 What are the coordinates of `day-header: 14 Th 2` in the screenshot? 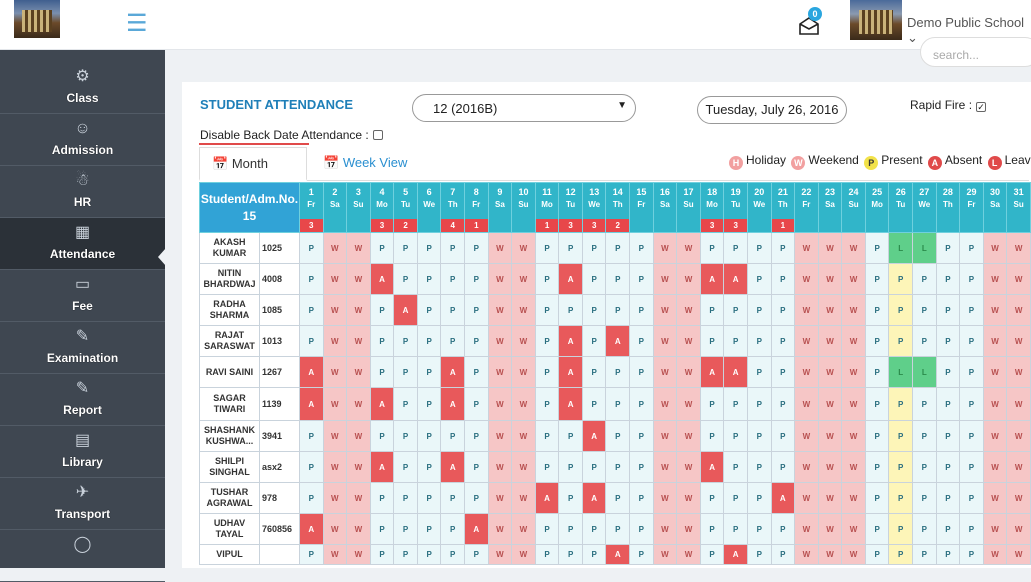 It's located at (618, 207).